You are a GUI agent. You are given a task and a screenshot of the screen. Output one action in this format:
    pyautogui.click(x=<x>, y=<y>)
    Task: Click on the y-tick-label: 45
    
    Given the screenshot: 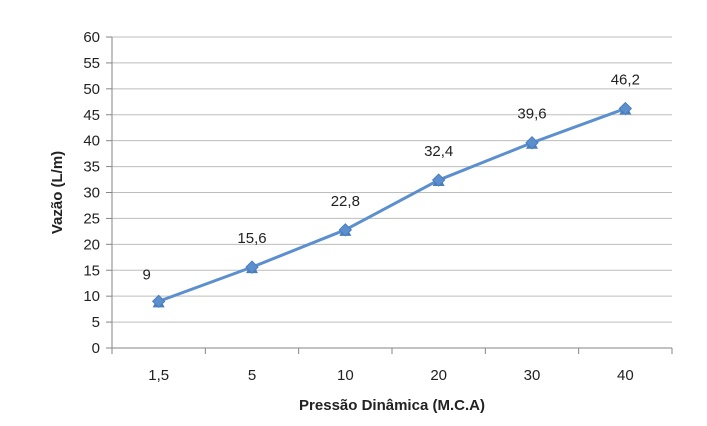 What is the action you would take?
    pyautogui.click(x=91, y=115)
    